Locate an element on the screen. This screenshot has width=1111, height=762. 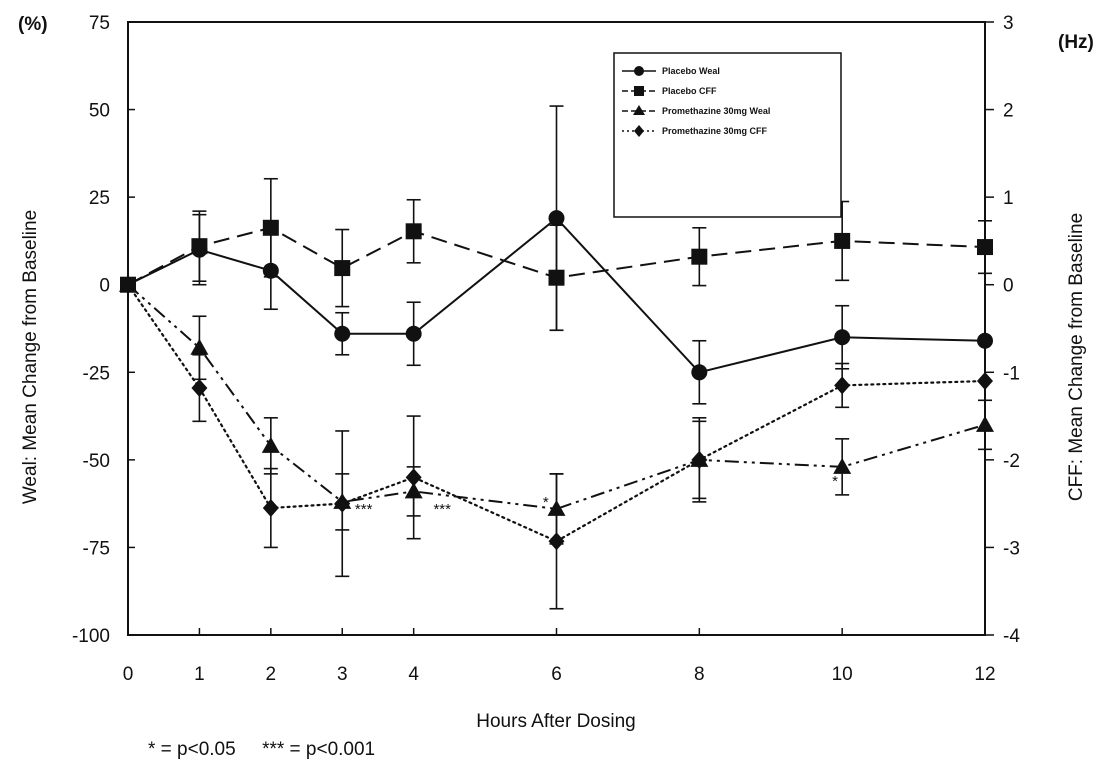
x-tick-label: 1 is located at coordinates (199, 674).